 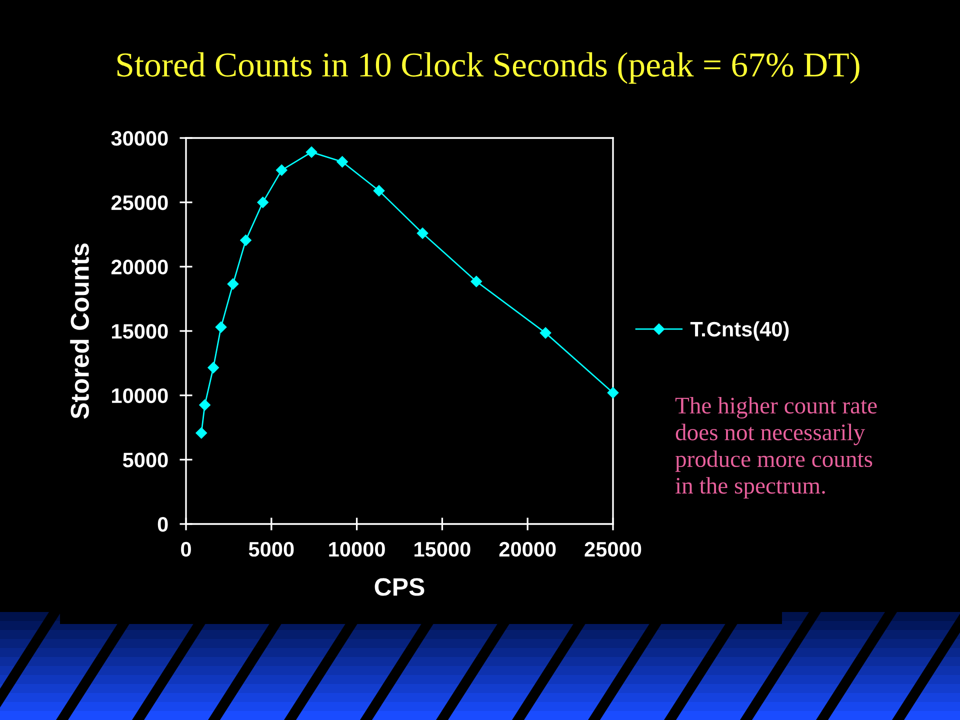 What do you see at coordinates (527, 549) in the screenshot?
I see `x-tick-label: 20000` at bounding box center [527, 549].